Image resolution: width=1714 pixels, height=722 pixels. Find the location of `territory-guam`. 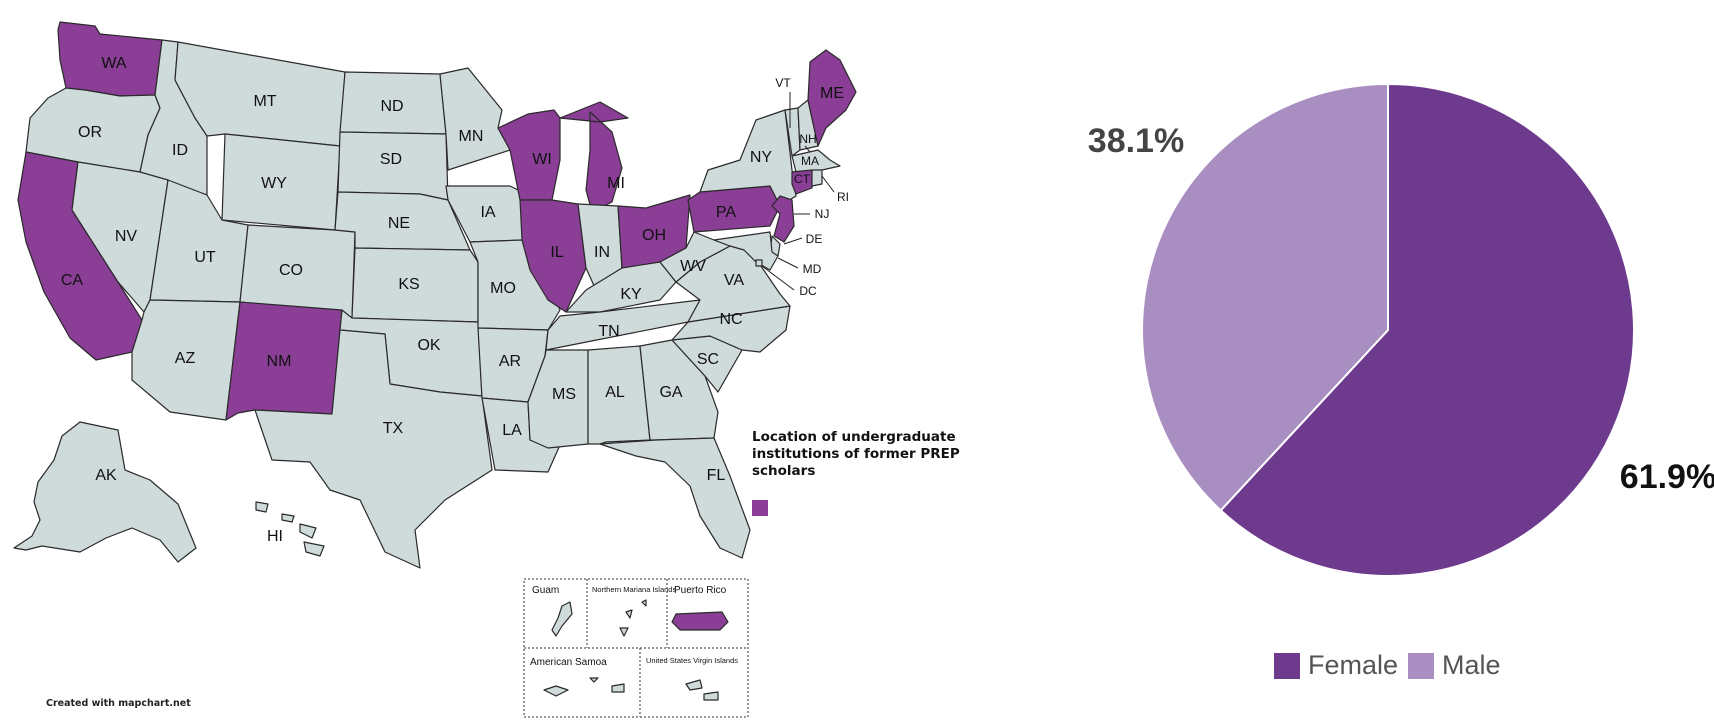

territory-guam is located at coordinates (562, 619).